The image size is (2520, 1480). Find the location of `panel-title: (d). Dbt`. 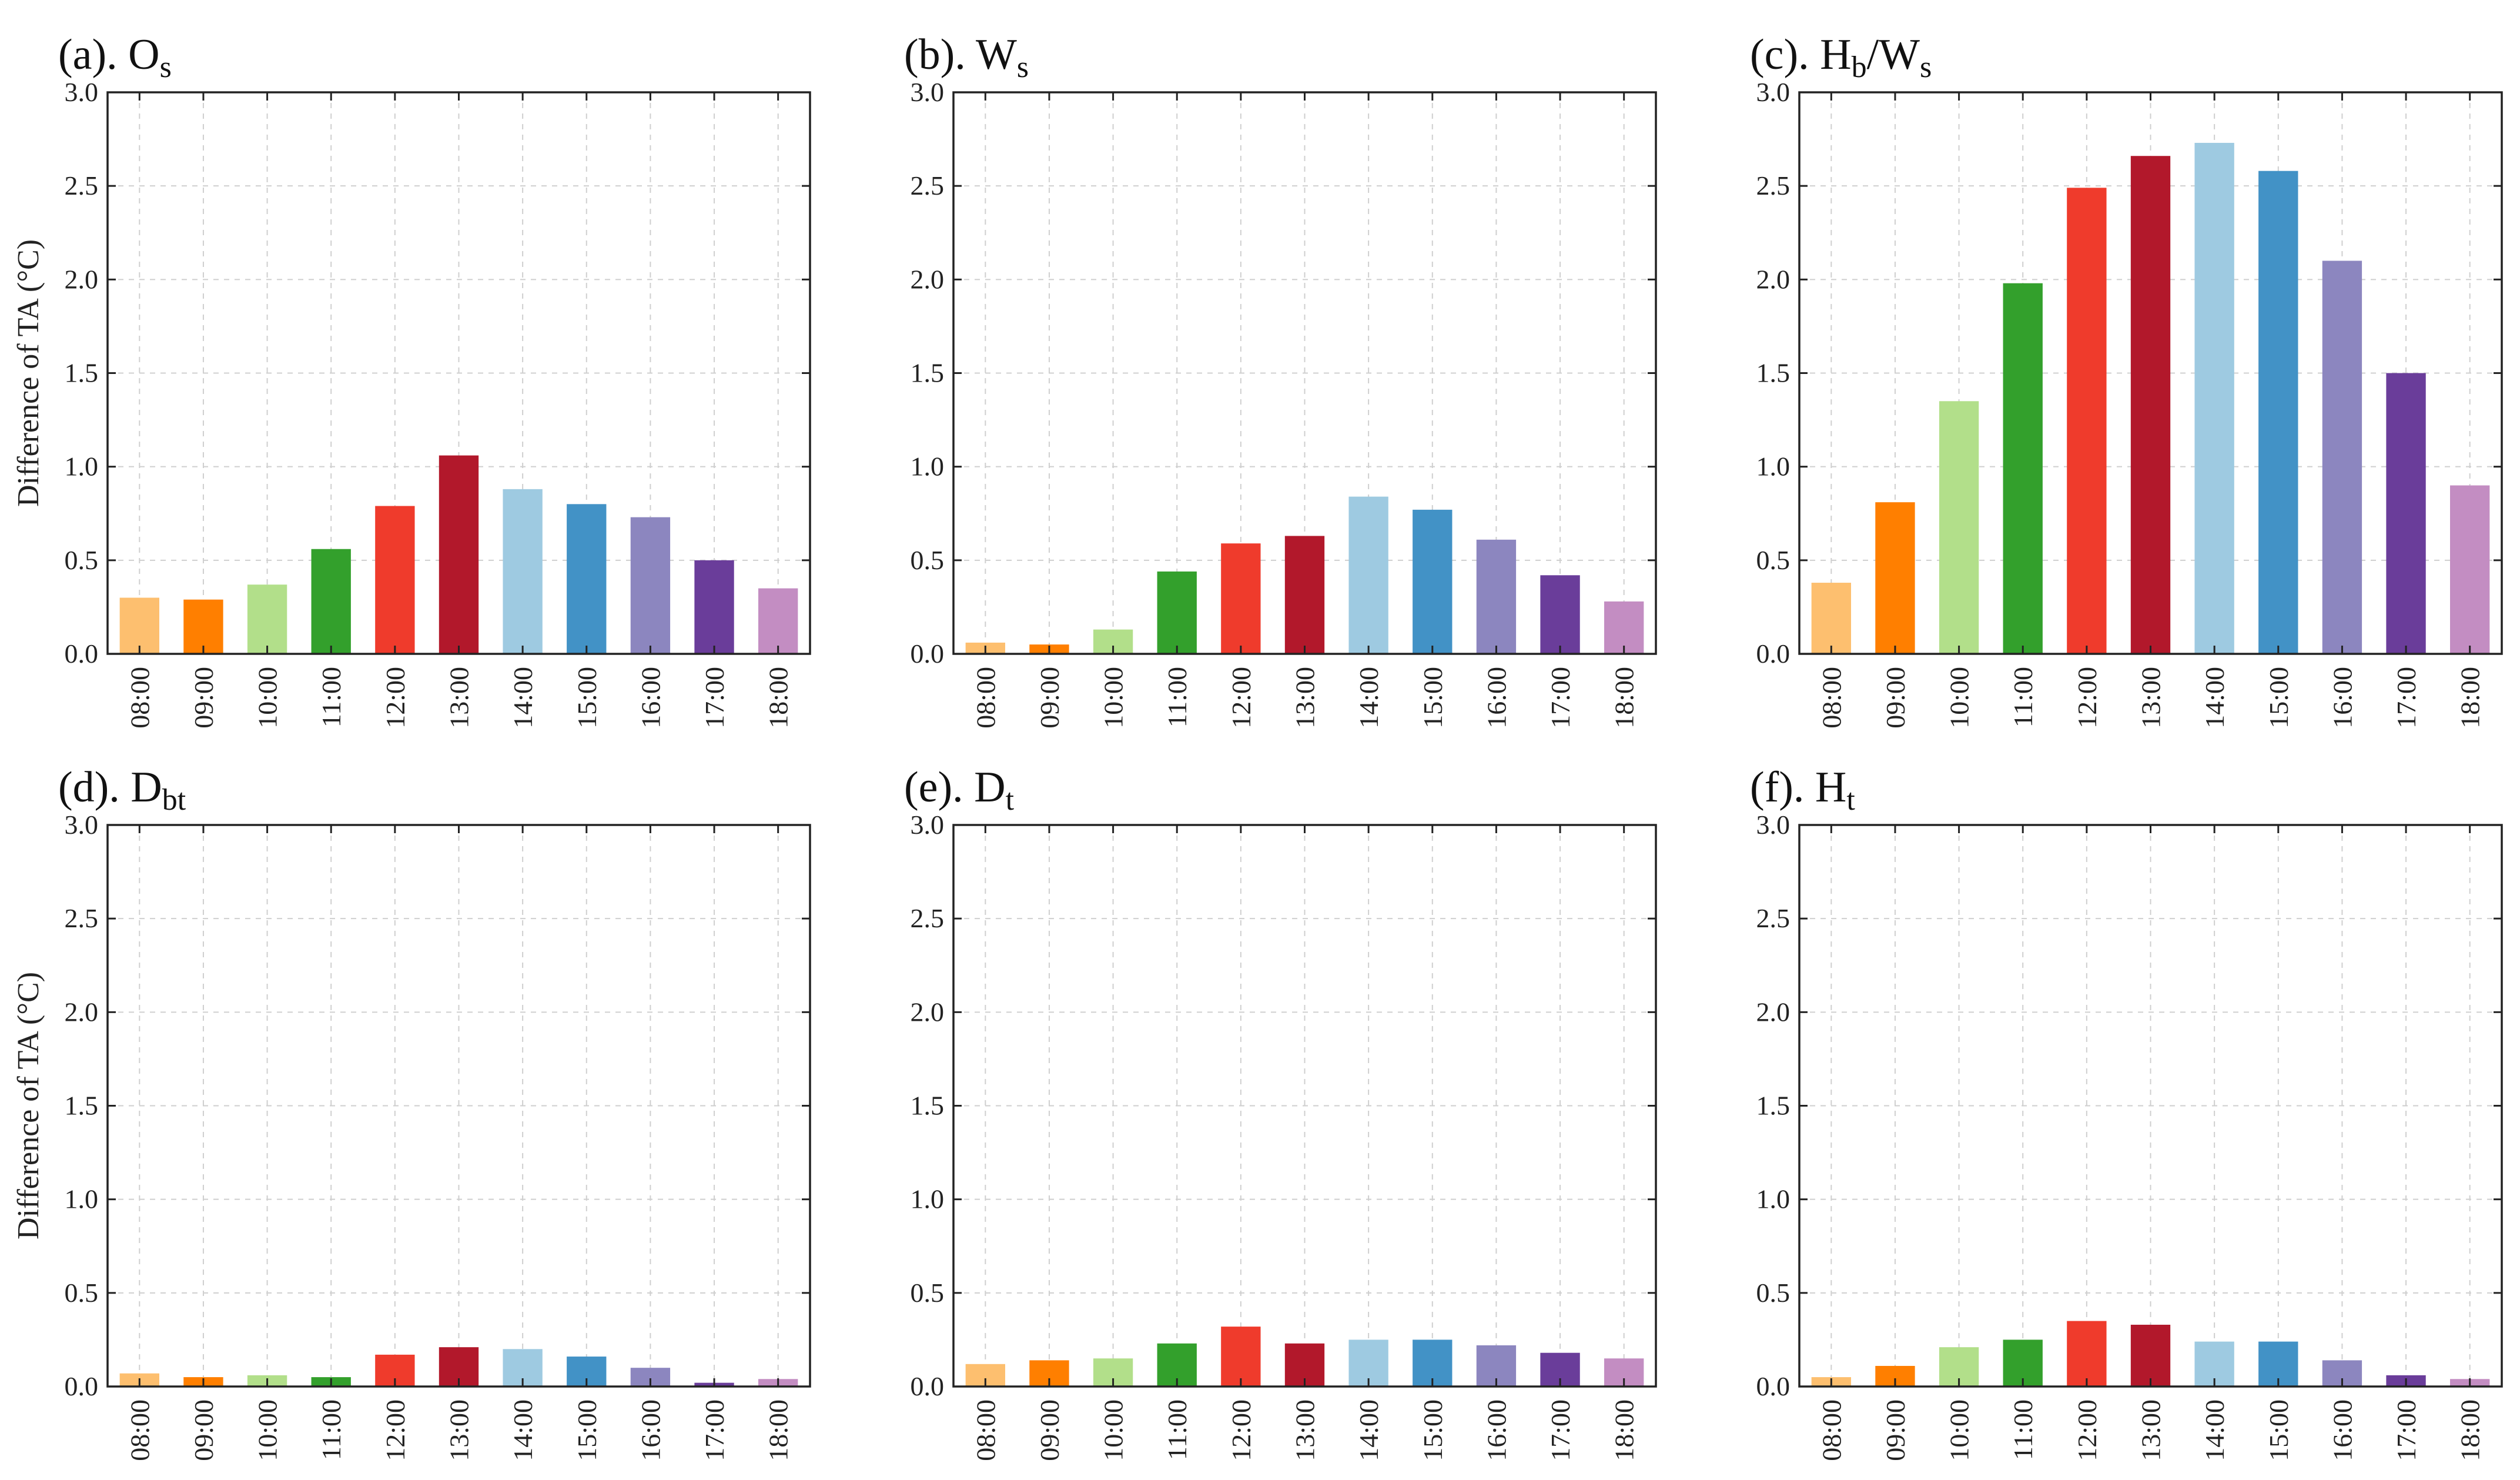

panel-title: (d). Dbt is located at coordinates (122, 790).